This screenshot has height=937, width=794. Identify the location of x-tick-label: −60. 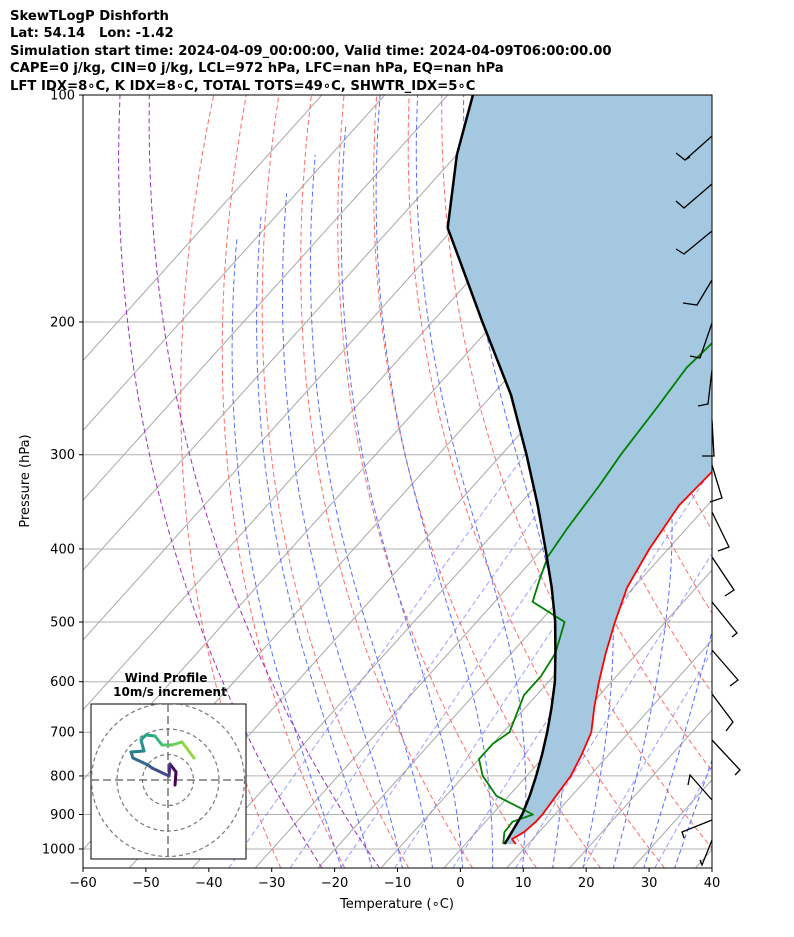
(82, 883).